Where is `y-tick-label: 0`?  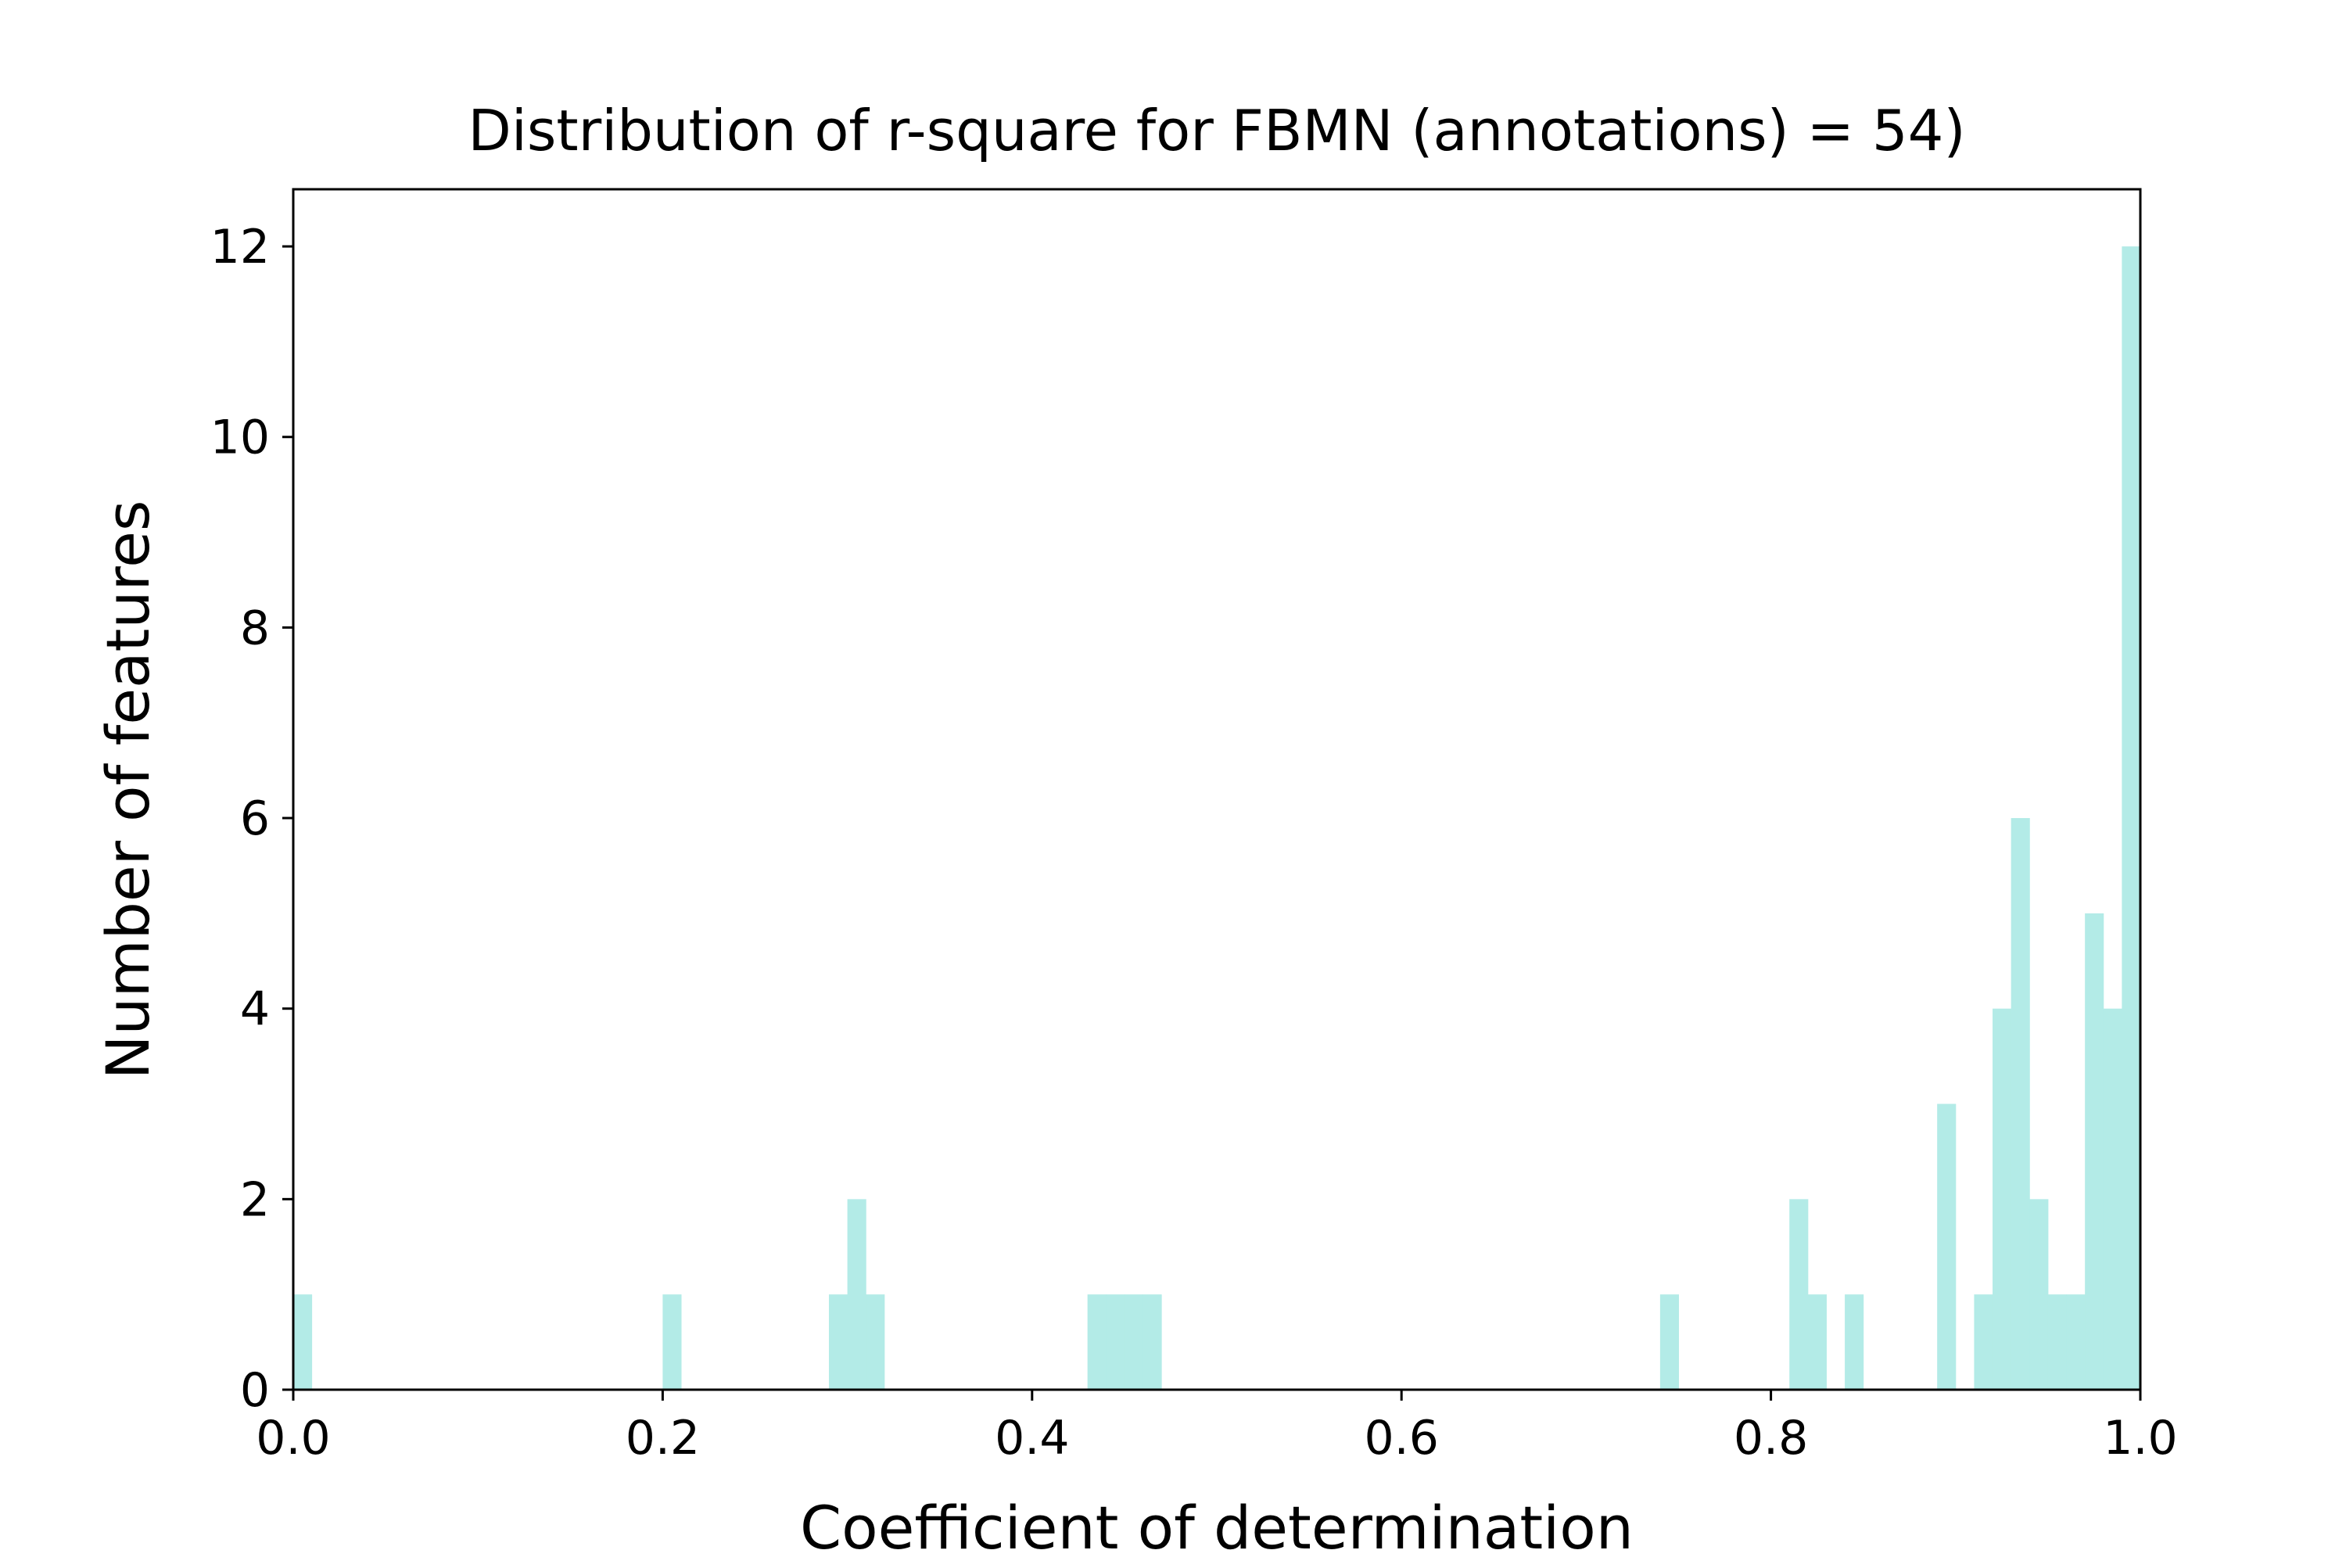
y-tick-label: 0 is located at coordinates (255, 1390).